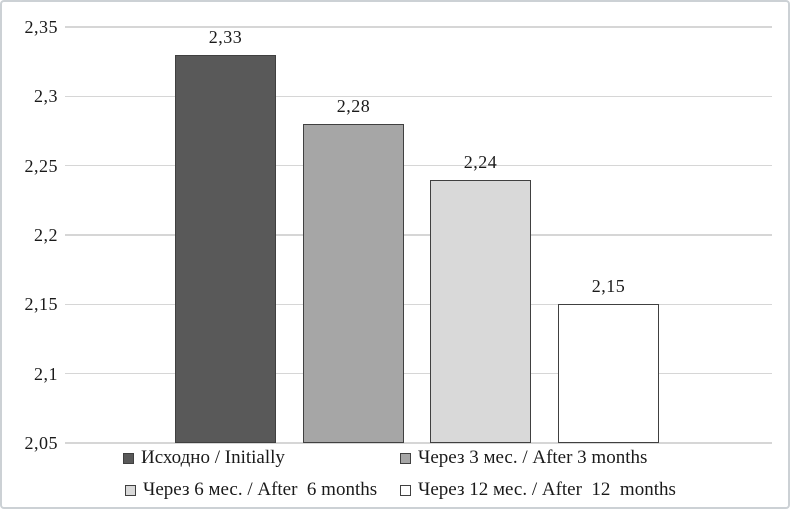  Describe the element at coordinates (41, 165) in the screenshot. I see `y-axis-tick-label: 2,25` at that location.